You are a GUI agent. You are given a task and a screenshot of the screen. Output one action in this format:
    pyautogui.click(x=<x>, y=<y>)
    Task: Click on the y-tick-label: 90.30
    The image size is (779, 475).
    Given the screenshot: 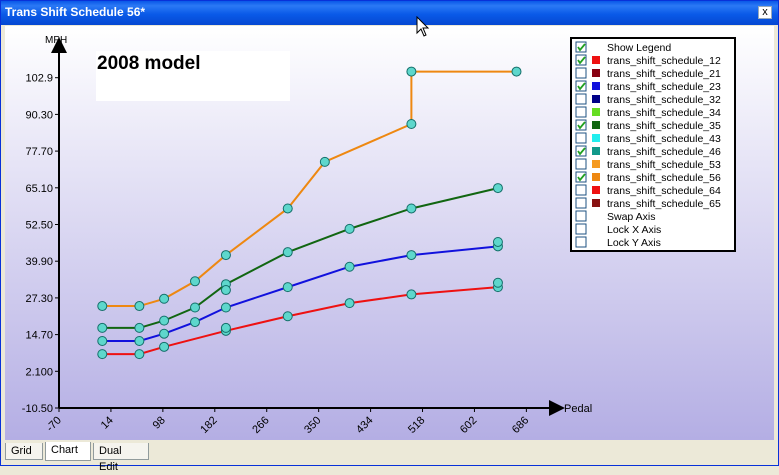 What is the action you would take?
    pyautogui.click(x=39, y=115)
    